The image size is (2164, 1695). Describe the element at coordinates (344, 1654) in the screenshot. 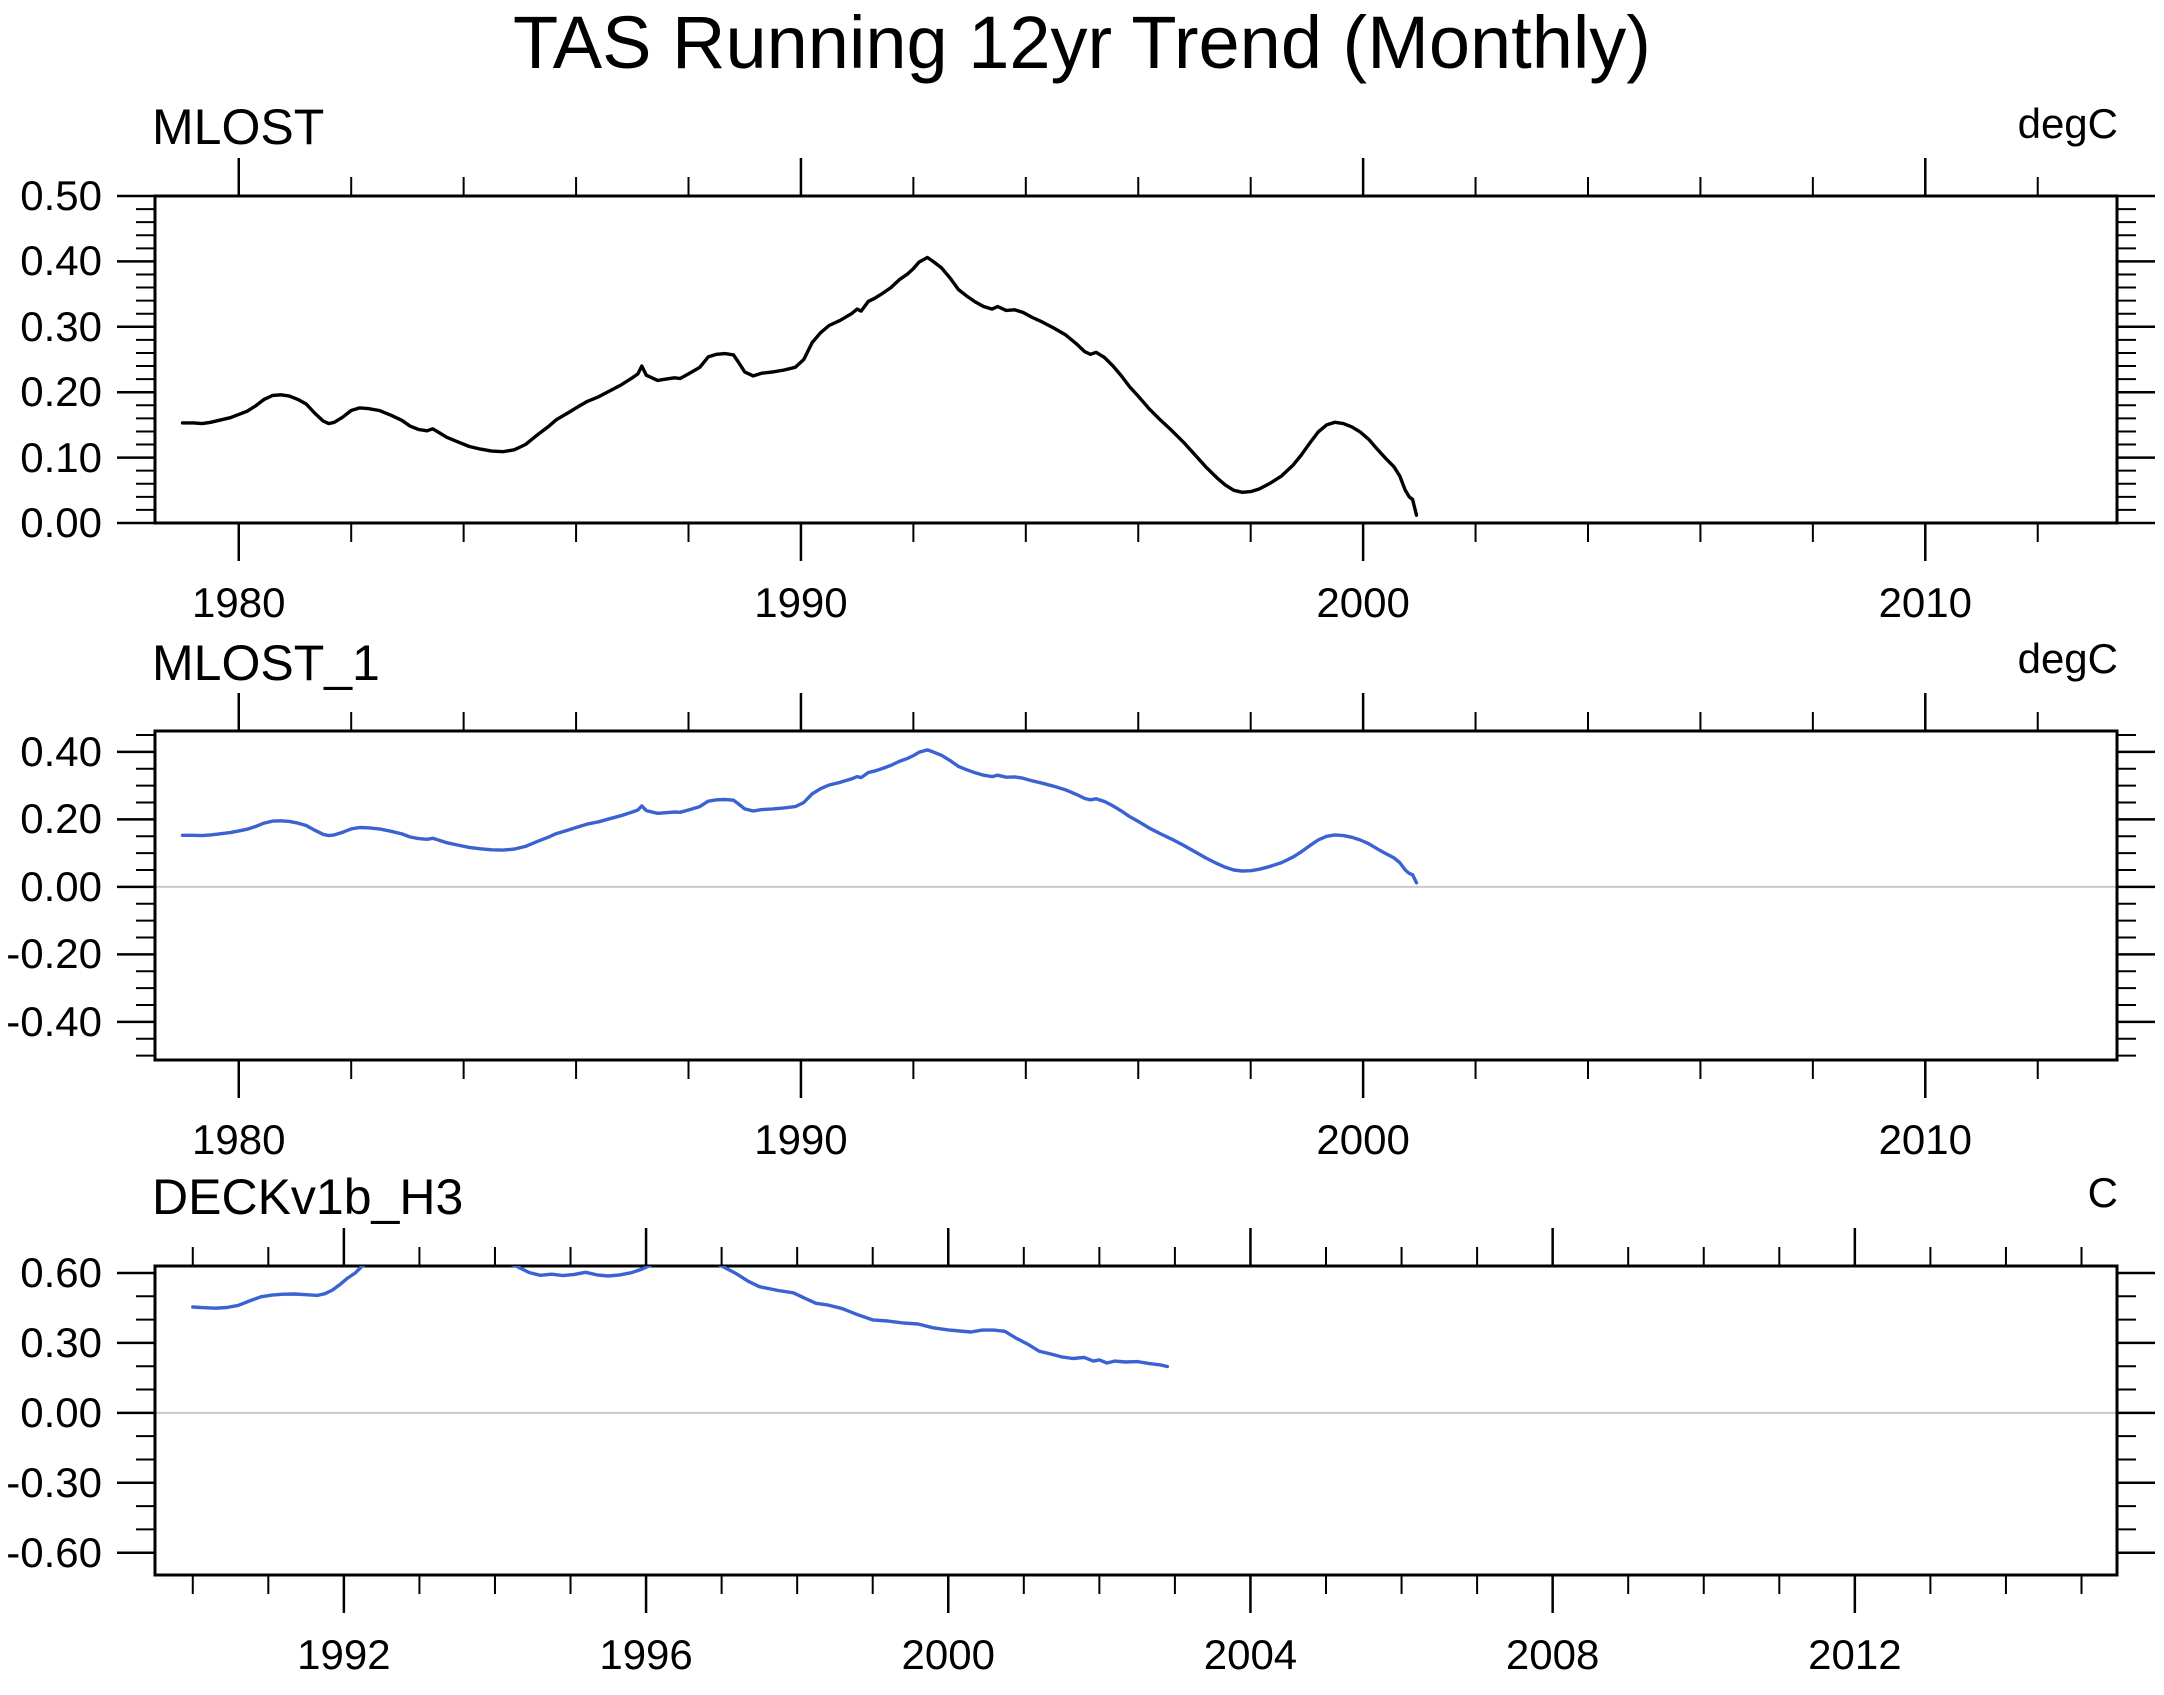

I see `x-tick-label: 1992` at that location.